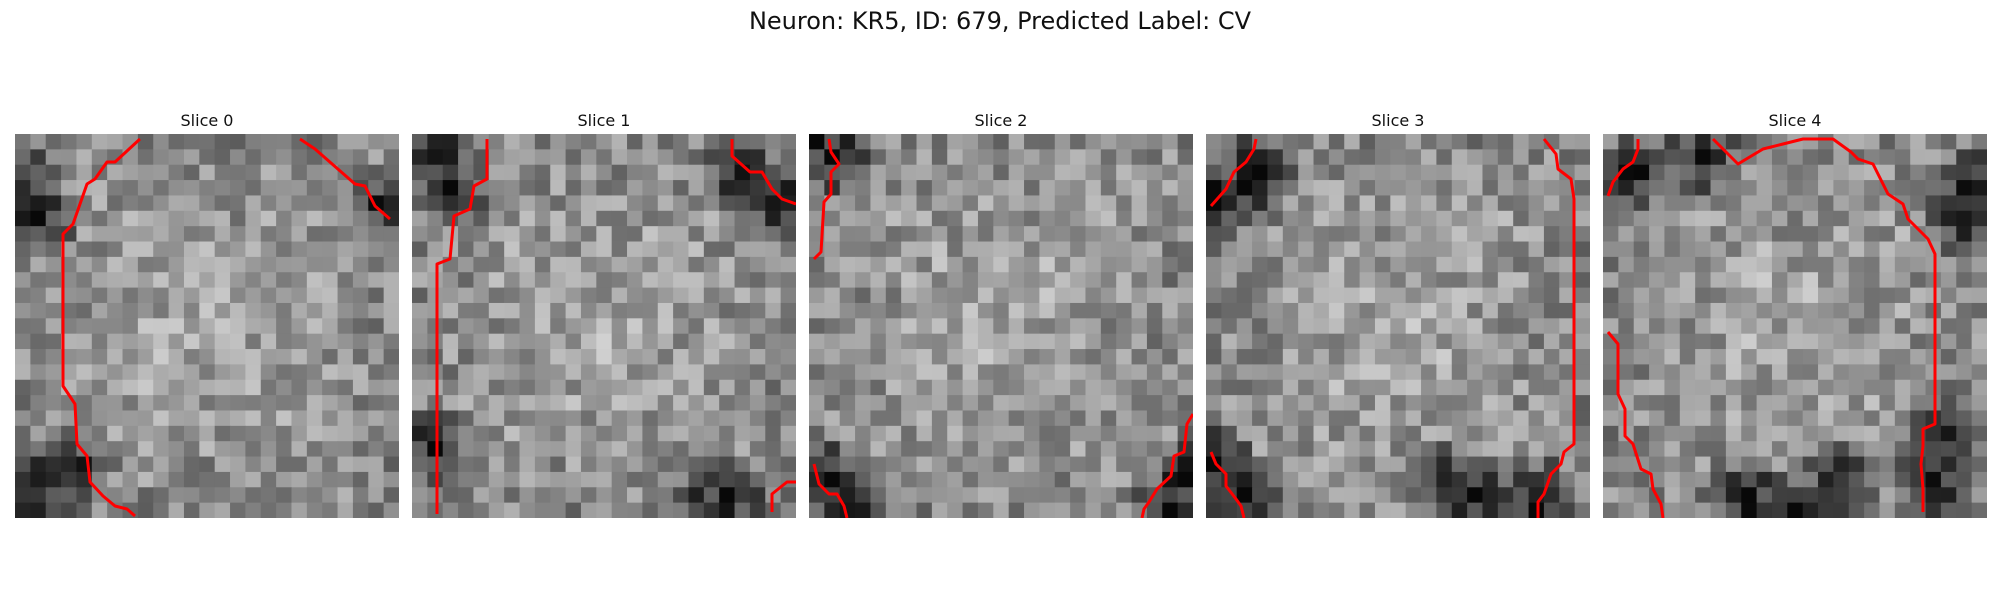 The width and height of the screenshot is (2000, 600). What do you see at coordinates (1001, 120) in the screenshot?
I see `slice-title: Slice 2` at bounding box center [1001, 120].